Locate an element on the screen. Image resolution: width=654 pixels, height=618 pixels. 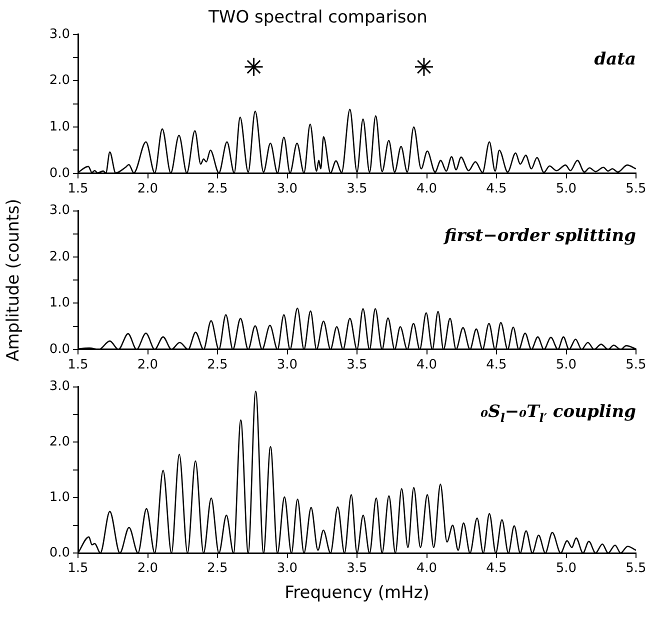
x-axis-title: Frequency (mHz) is located at coordinates (357, 593).